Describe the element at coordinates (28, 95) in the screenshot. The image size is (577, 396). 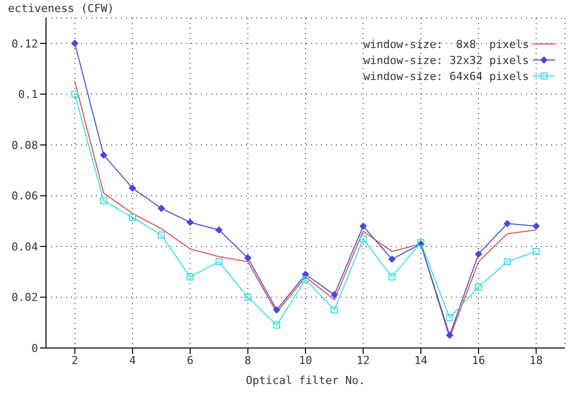
I see `y-tick-label: 0.1` at that location.